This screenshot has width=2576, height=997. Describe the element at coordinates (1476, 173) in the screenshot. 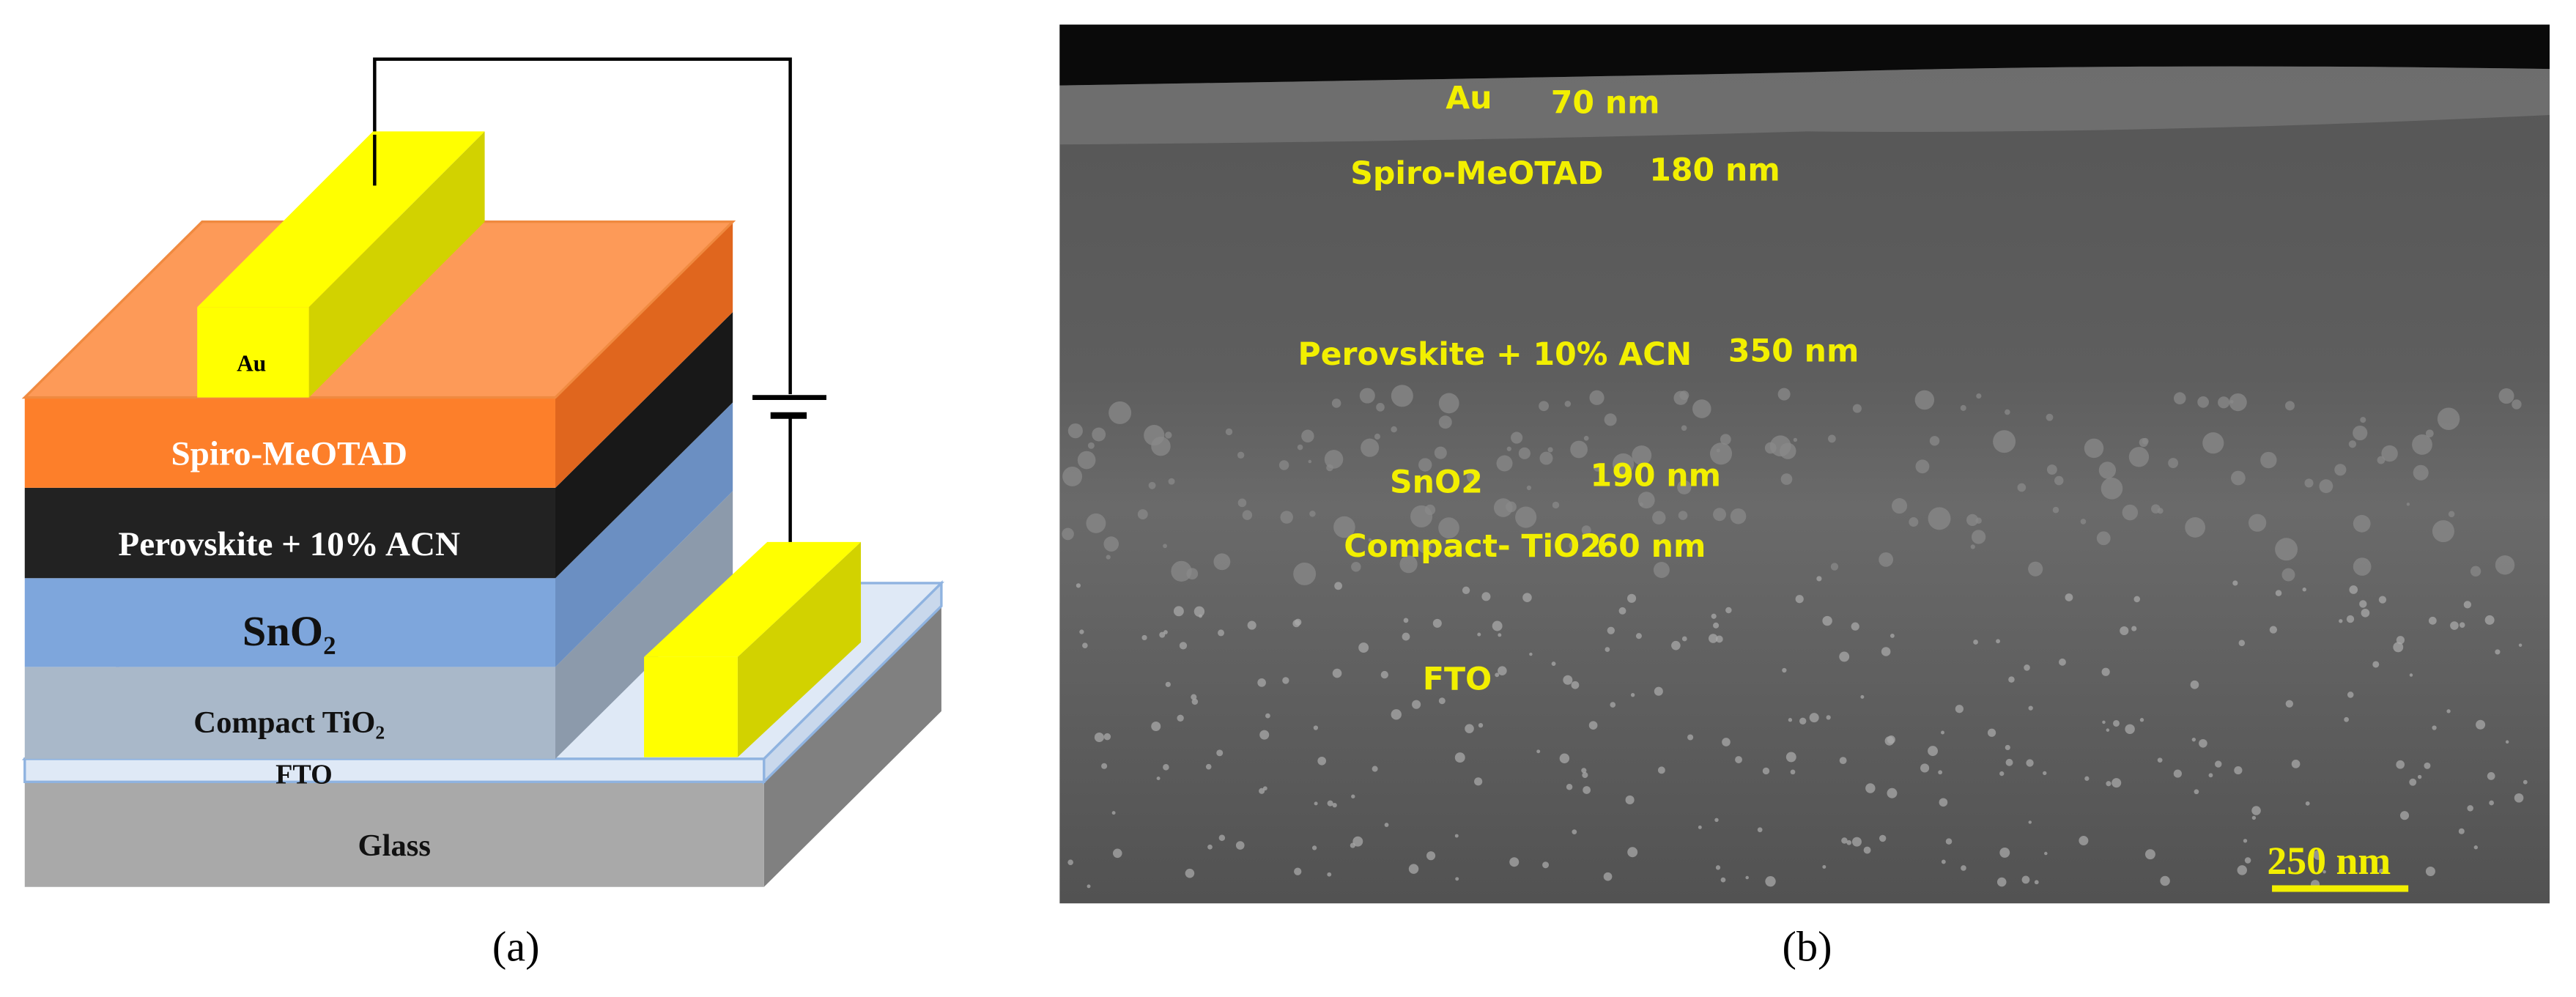

I see `annotation-label: Spiro-MeOTAD` at that location.